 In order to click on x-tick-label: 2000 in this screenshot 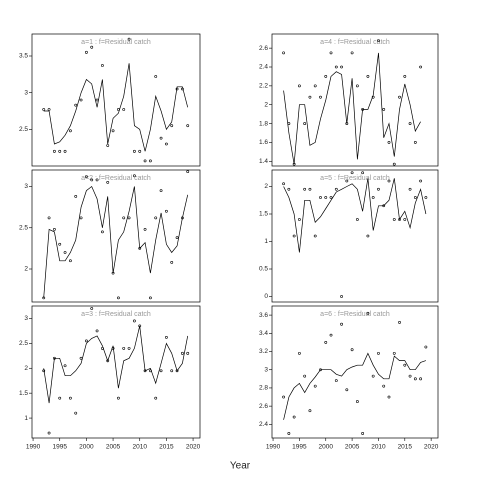, I will do `click(86, 447)`.